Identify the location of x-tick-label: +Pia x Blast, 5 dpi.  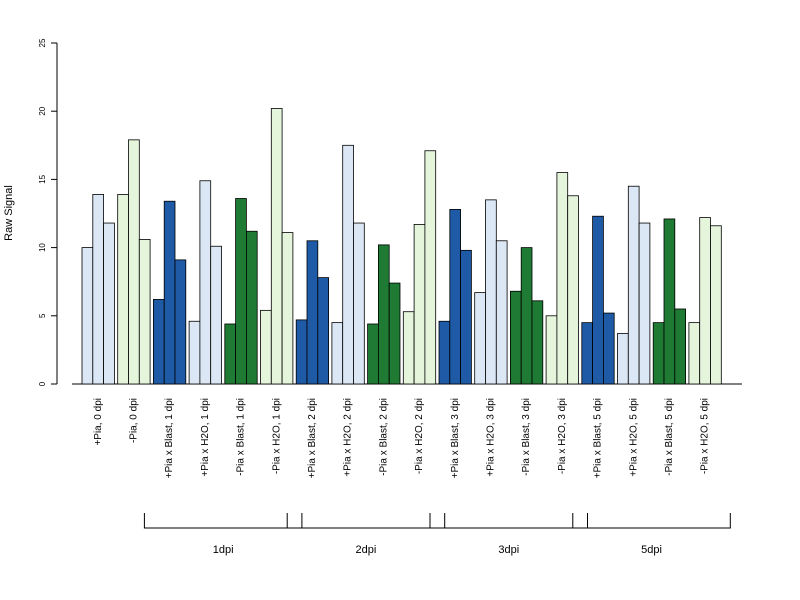
(598, 438).